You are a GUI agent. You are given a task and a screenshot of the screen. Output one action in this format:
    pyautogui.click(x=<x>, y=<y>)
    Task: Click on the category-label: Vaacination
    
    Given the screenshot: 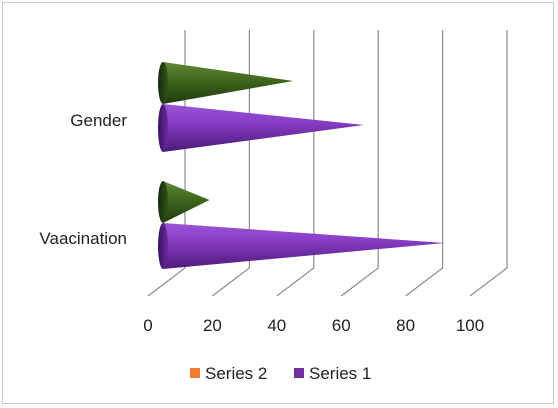 What is the action you would take?
    pyautogui.click(x=83, y=238)
    